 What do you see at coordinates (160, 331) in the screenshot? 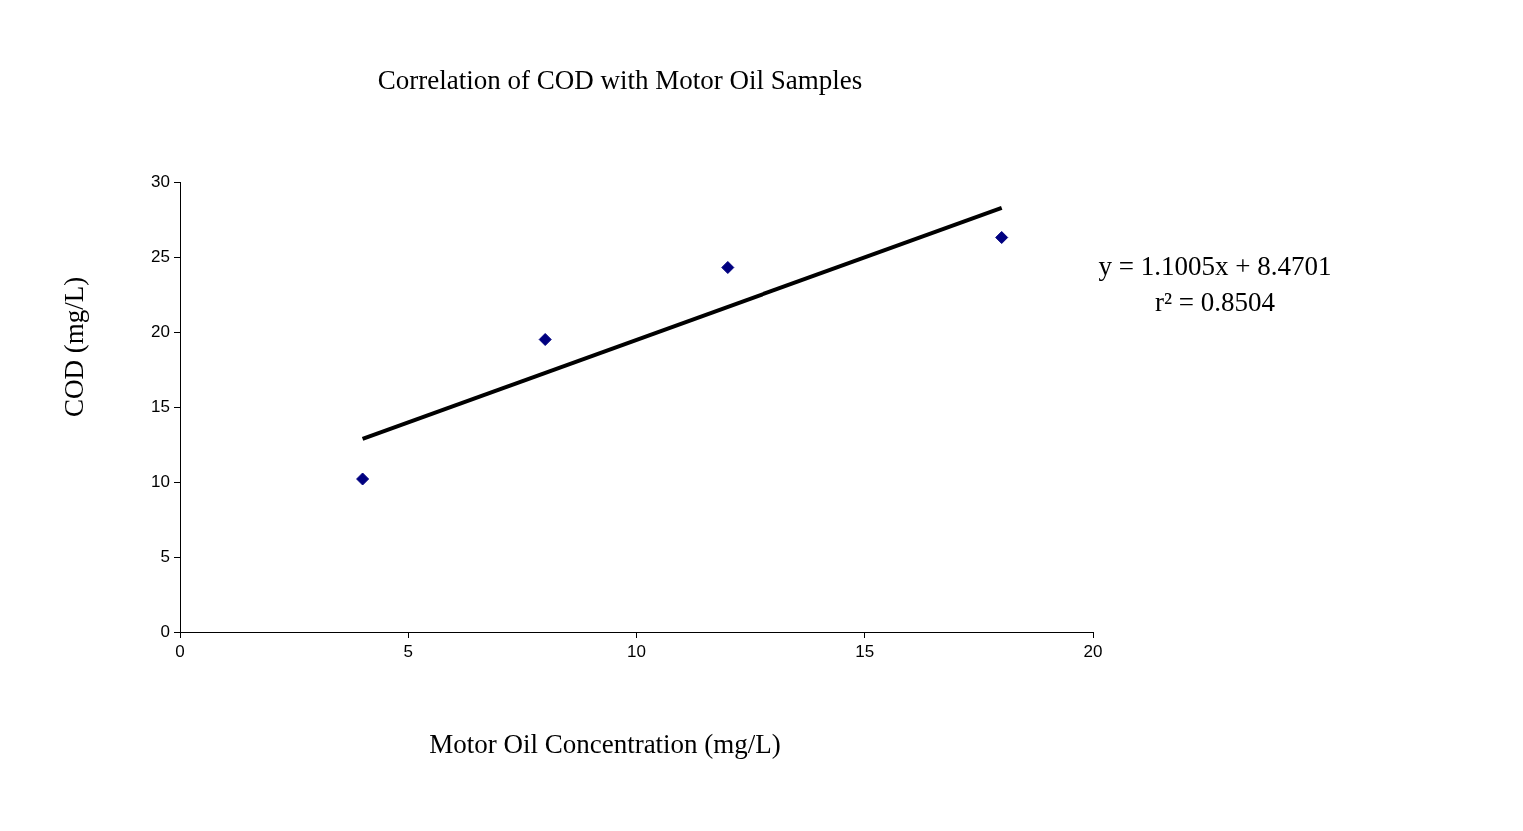
I see `y-tick-label: 20` at bounding box center [160, 331].